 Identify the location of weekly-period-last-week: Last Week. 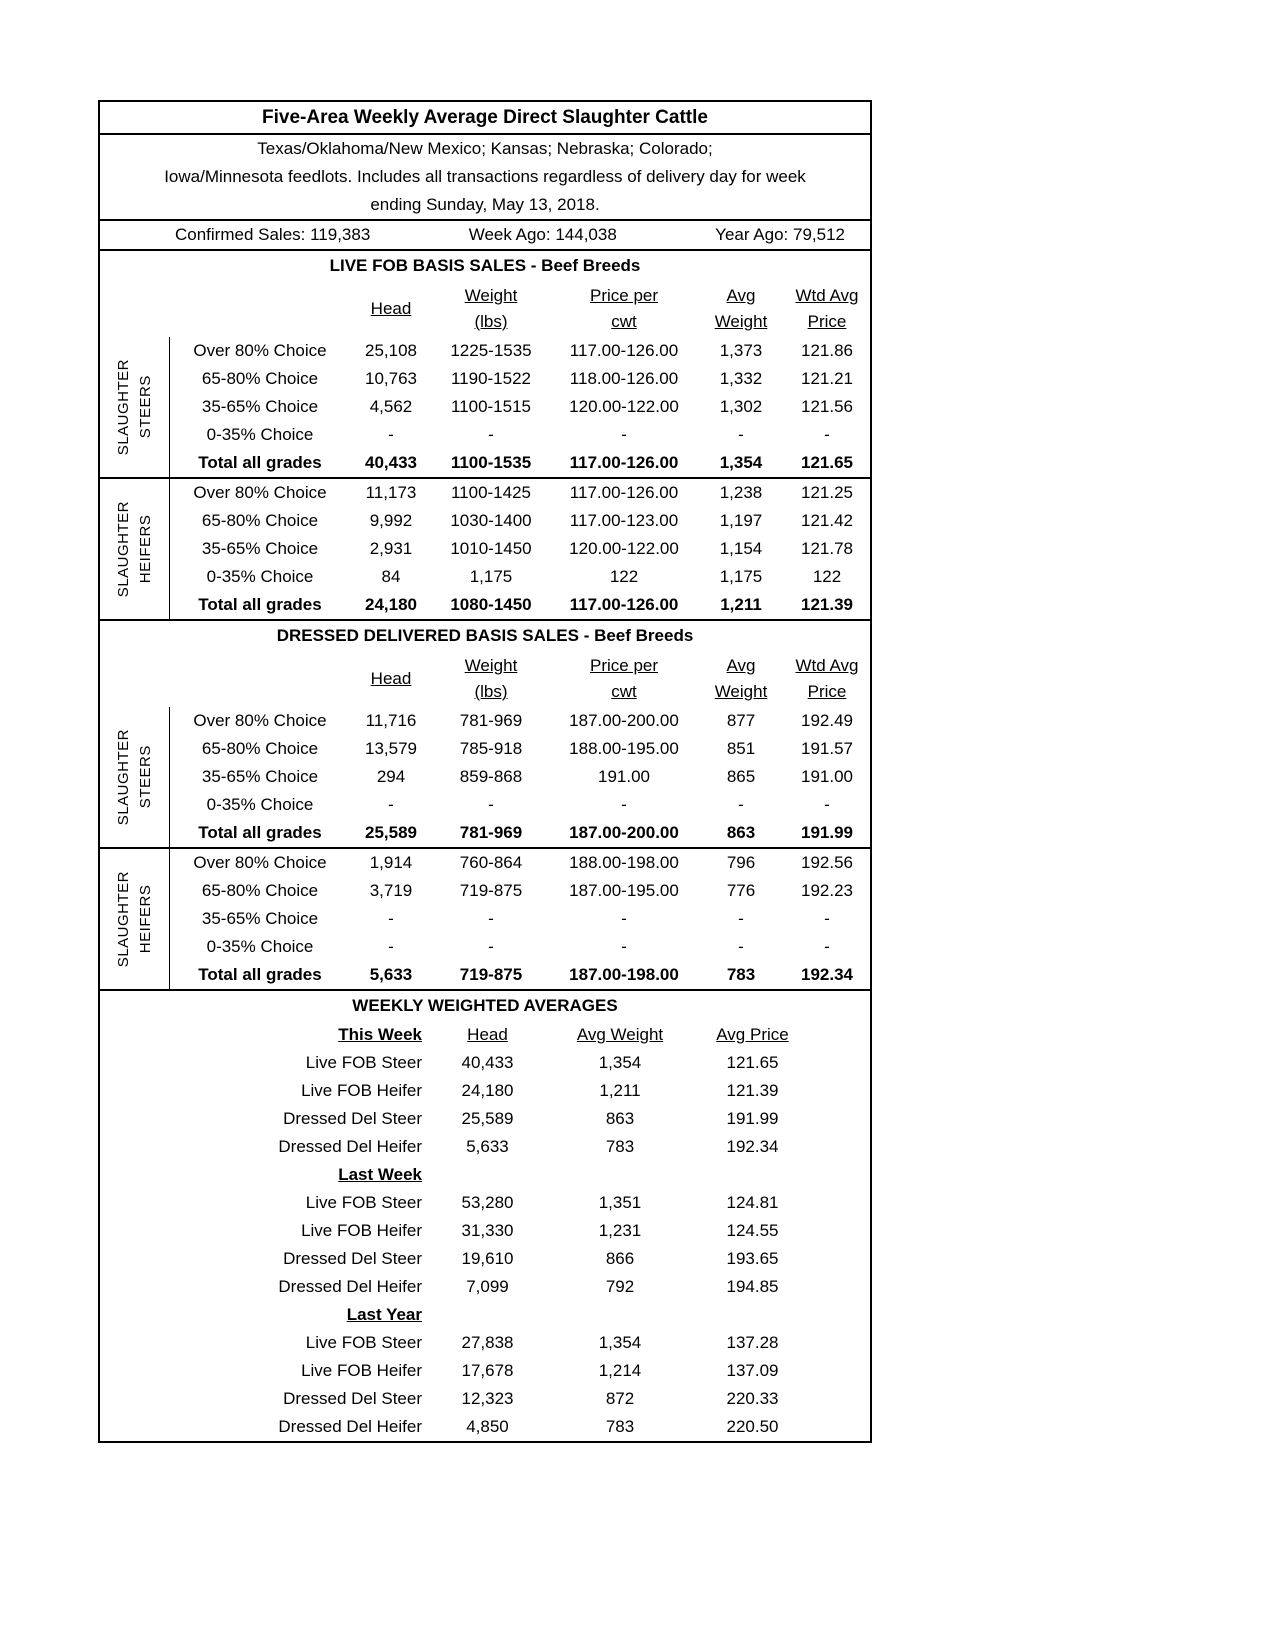
(380, 1174).